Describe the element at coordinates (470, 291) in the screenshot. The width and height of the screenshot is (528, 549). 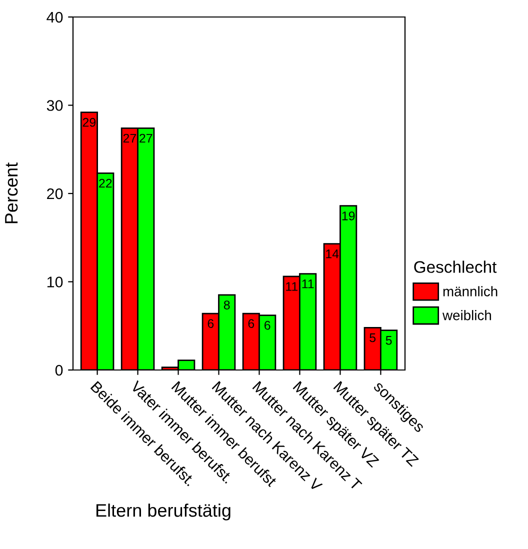
I see `legend-label: männlich` at that location.